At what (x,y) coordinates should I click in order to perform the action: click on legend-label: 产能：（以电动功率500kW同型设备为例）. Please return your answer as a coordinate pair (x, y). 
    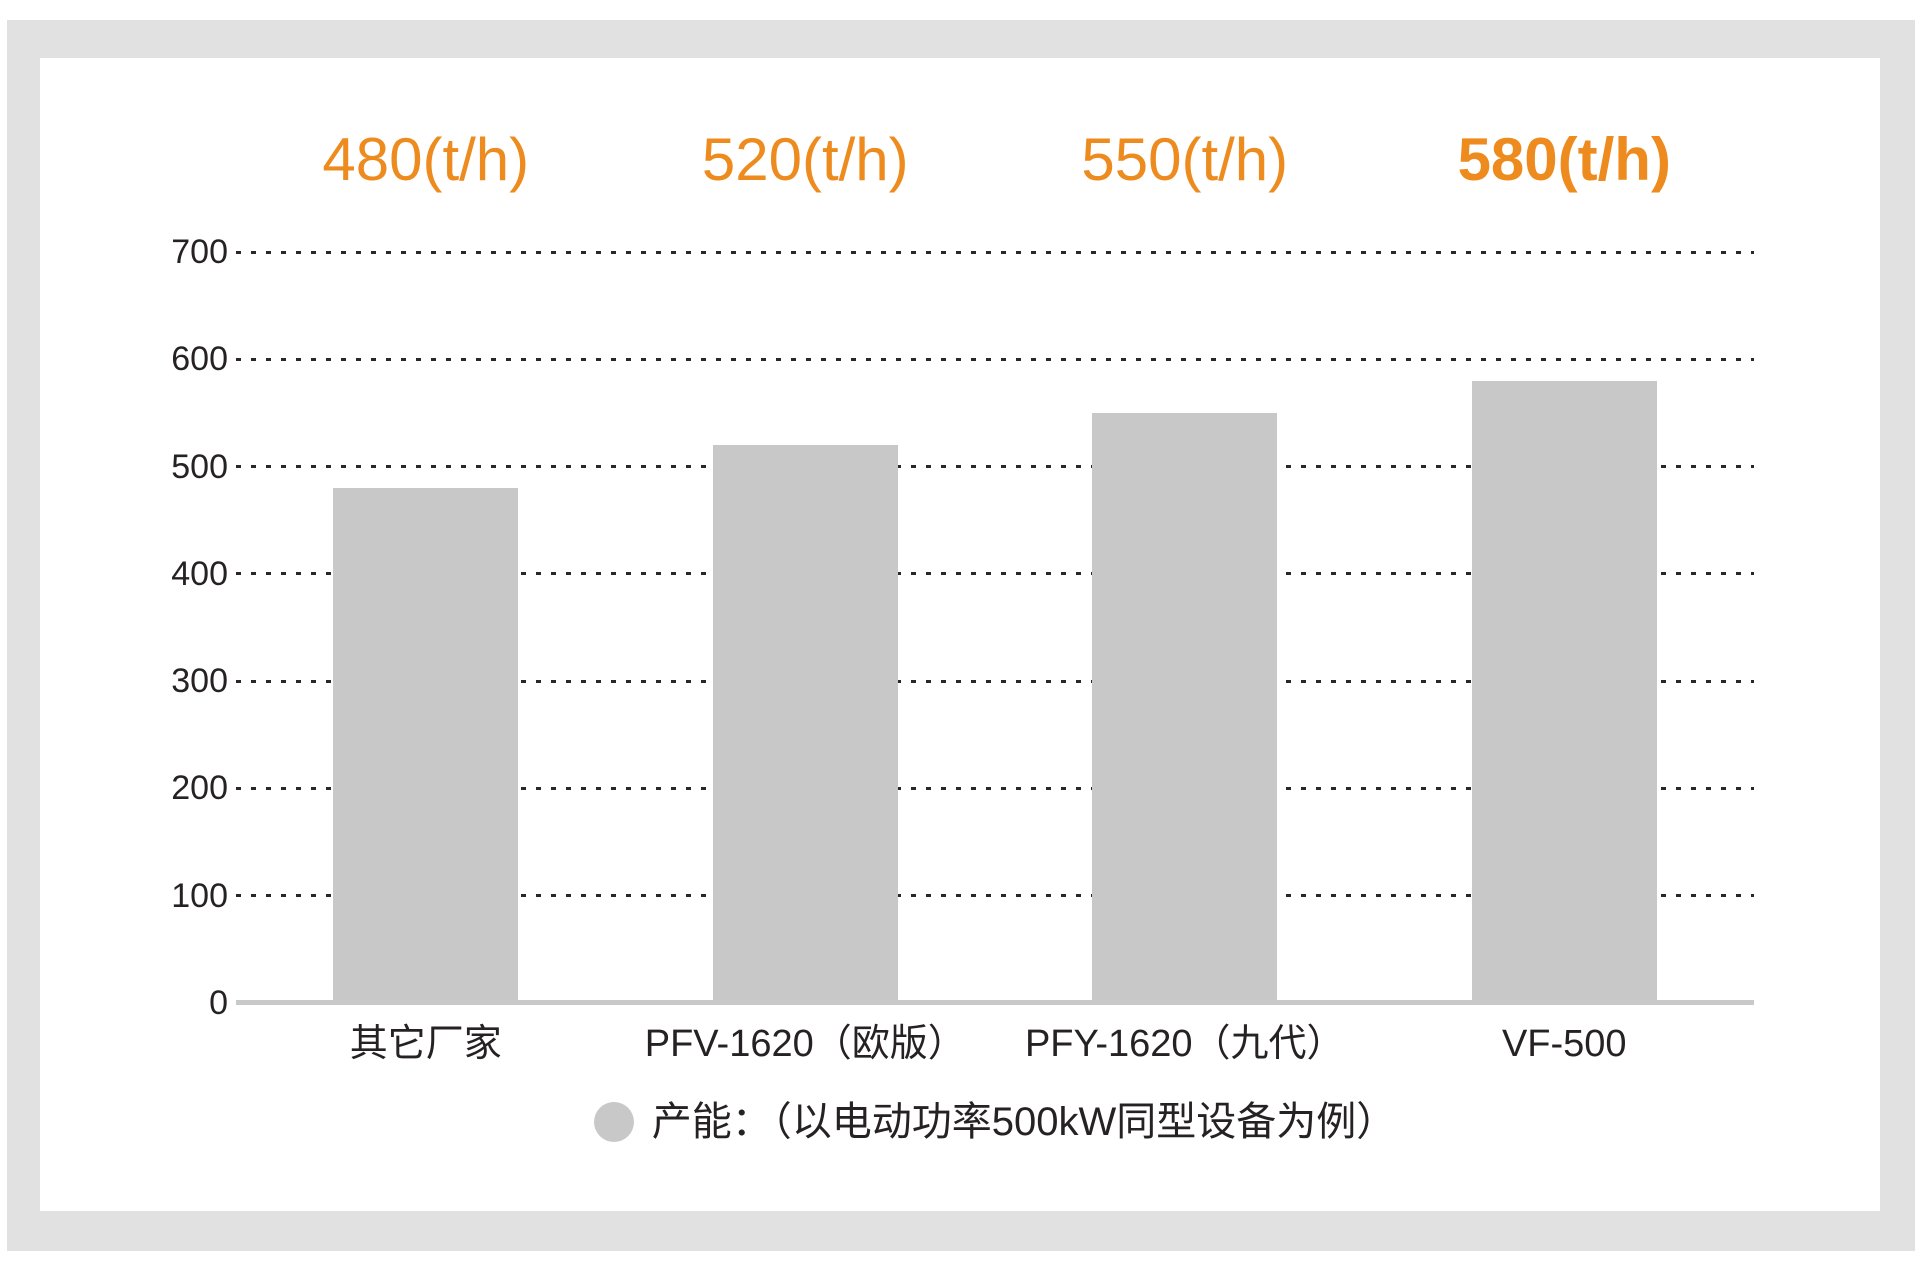
    Looking at the image, I should click on (1024, 1122).